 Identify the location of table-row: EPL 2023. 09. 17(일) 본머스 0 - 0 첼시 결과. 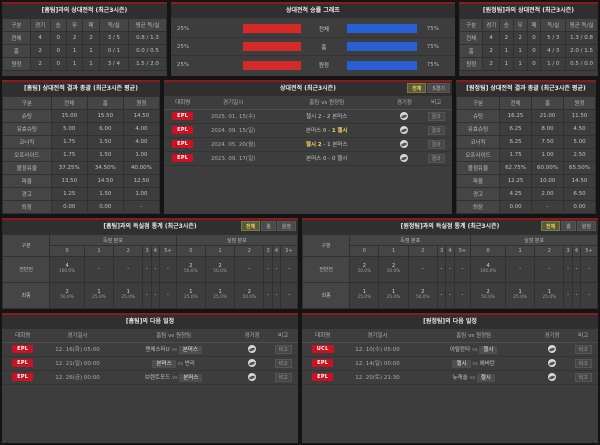
(308, 158).